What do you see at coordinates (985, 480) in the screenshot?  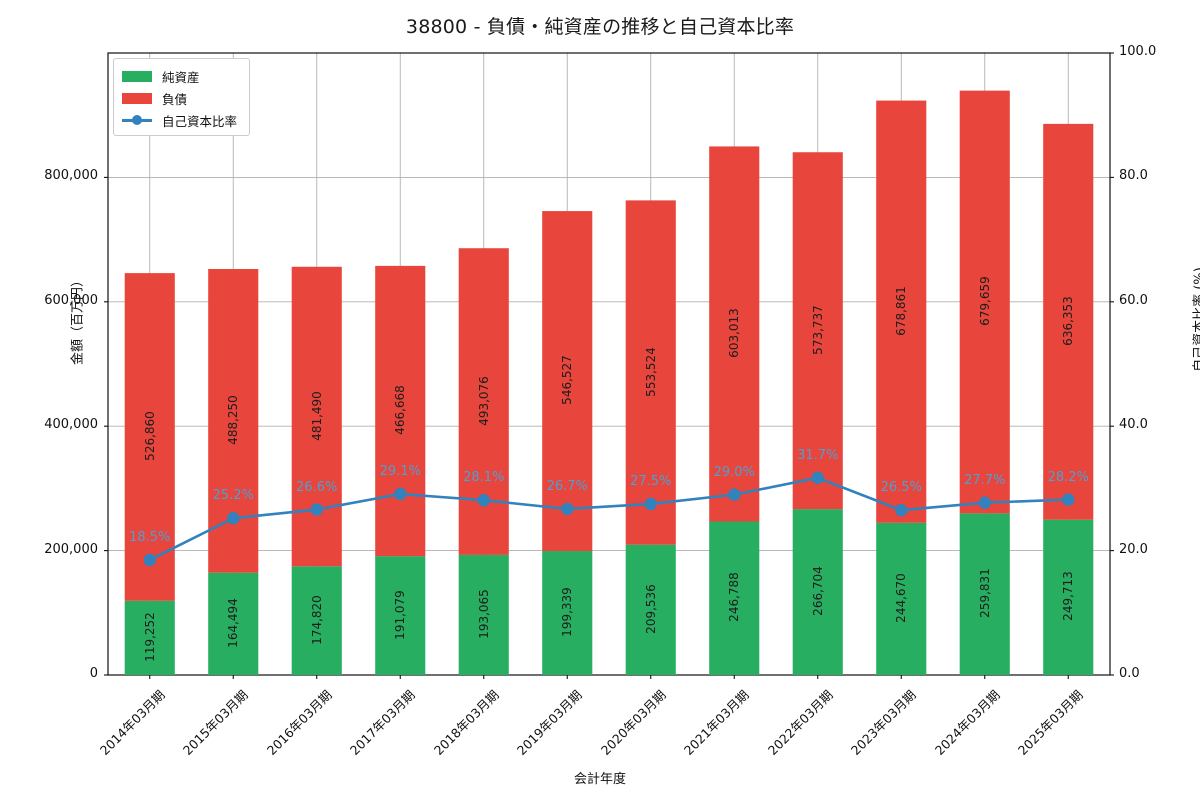 I see `equity-ratio-value-label: 27.7%` at bounding box center [985, 480].